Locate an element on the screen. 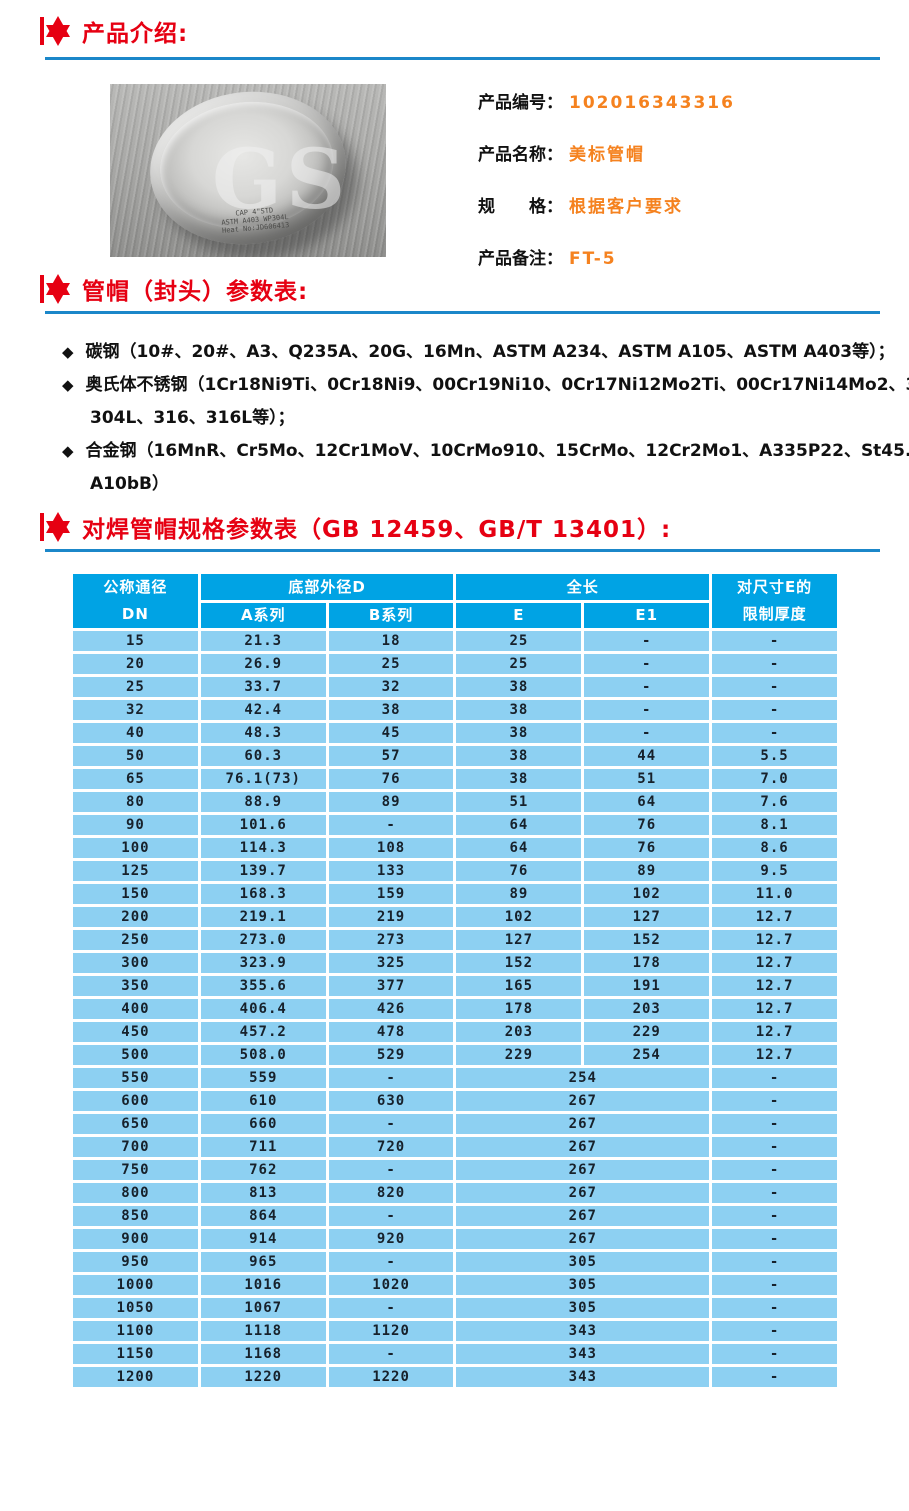 The image size is (909, 1511). cell-series-a: 101.6 is located at coordinates (263, 825).